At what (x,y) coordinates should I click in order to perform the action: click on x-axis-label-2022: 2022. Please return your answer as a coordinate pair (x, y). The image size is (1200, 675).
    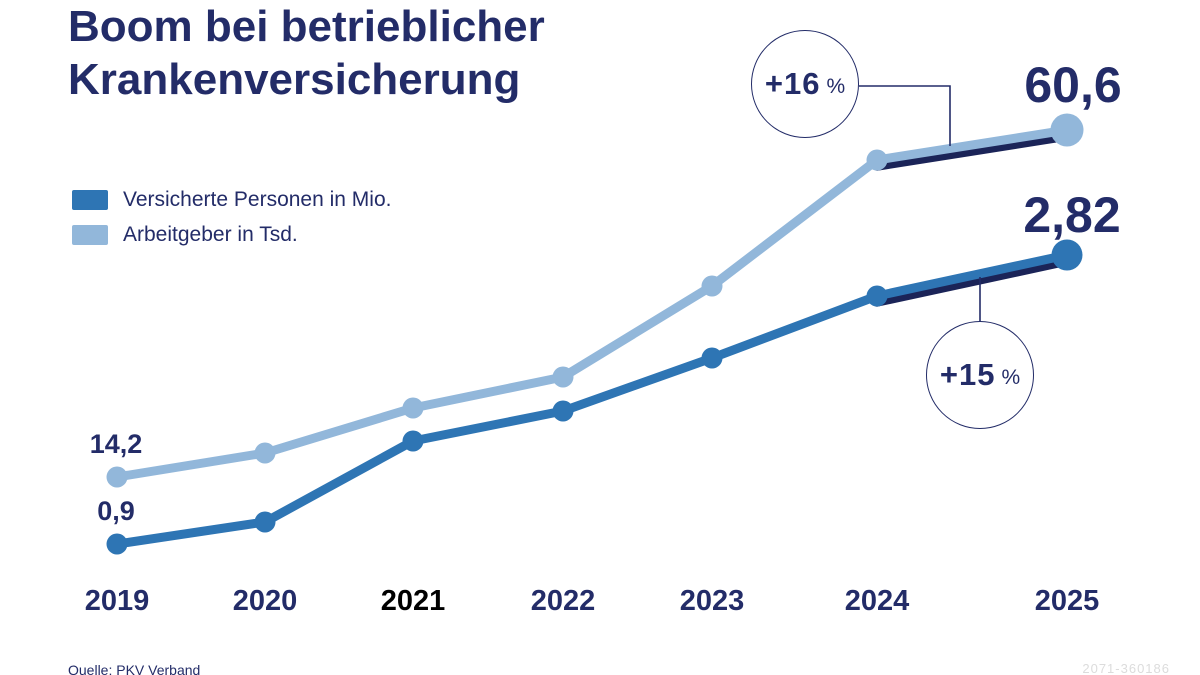
    Looking at the image, I should click on (563, 601).